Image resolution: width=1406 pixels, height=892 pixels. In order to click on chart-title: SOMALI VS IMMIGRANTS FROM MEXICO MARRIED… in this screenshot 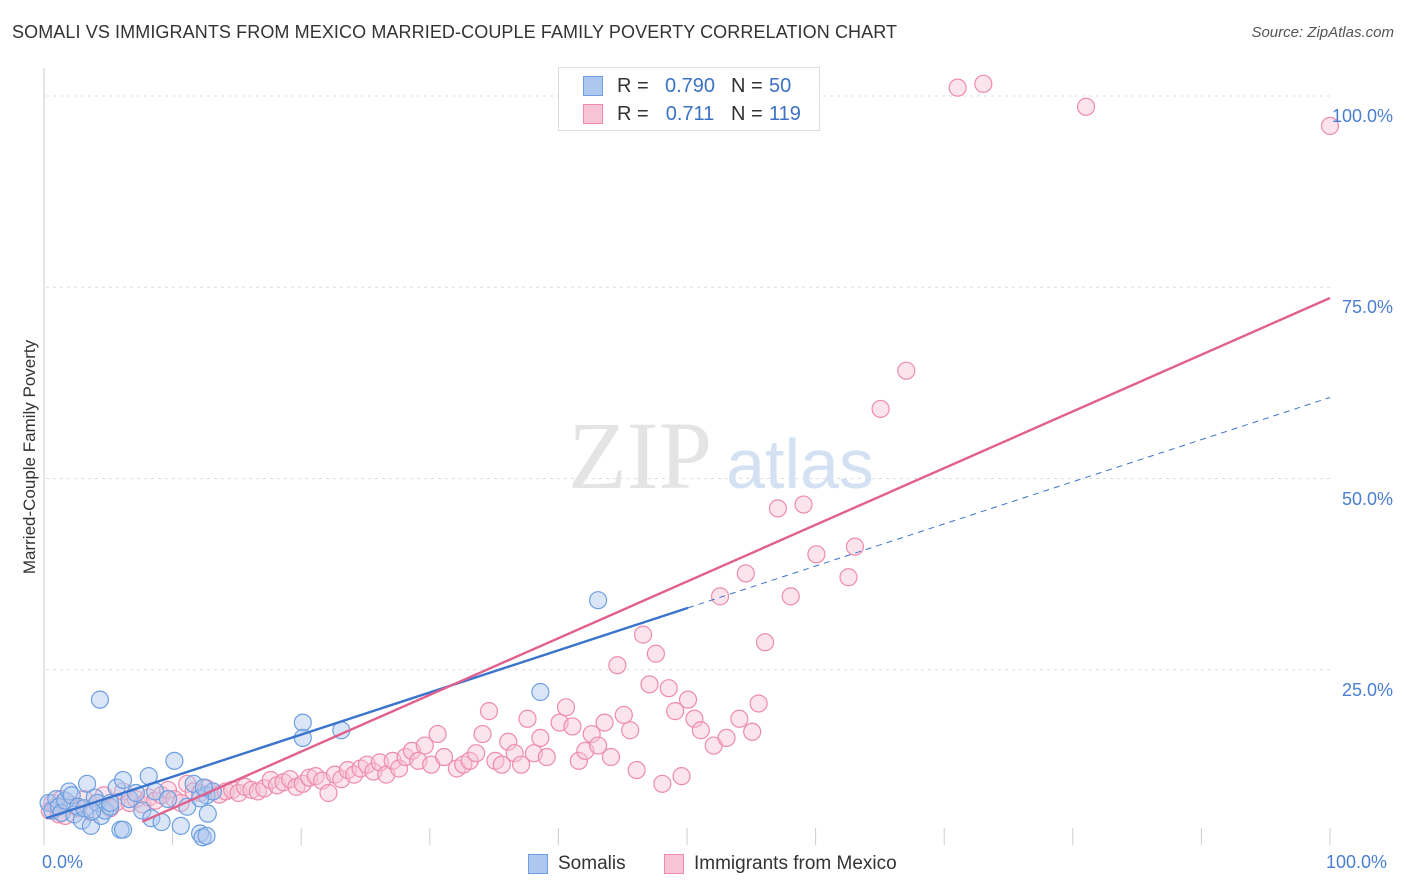, I will do `click(455, 32)`.